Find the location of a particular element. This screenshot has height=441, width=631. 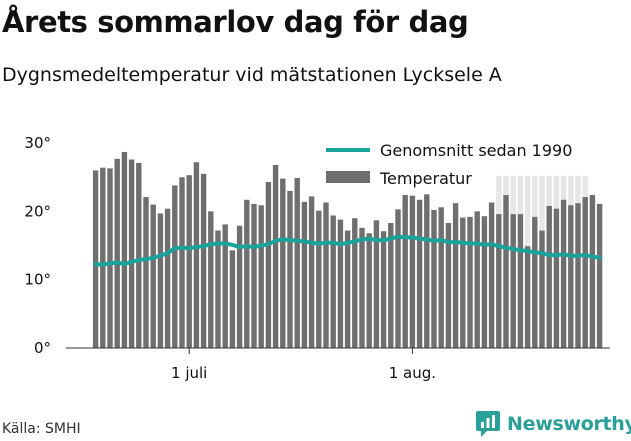

chart-title: Årets sommarlov dag för dag is located at coordinates (235, 22).